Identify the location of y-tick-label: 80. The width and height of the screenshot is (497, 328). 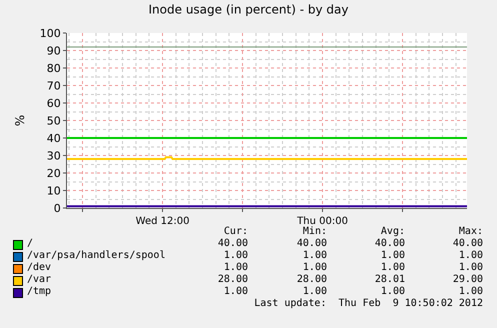
(53, 68).